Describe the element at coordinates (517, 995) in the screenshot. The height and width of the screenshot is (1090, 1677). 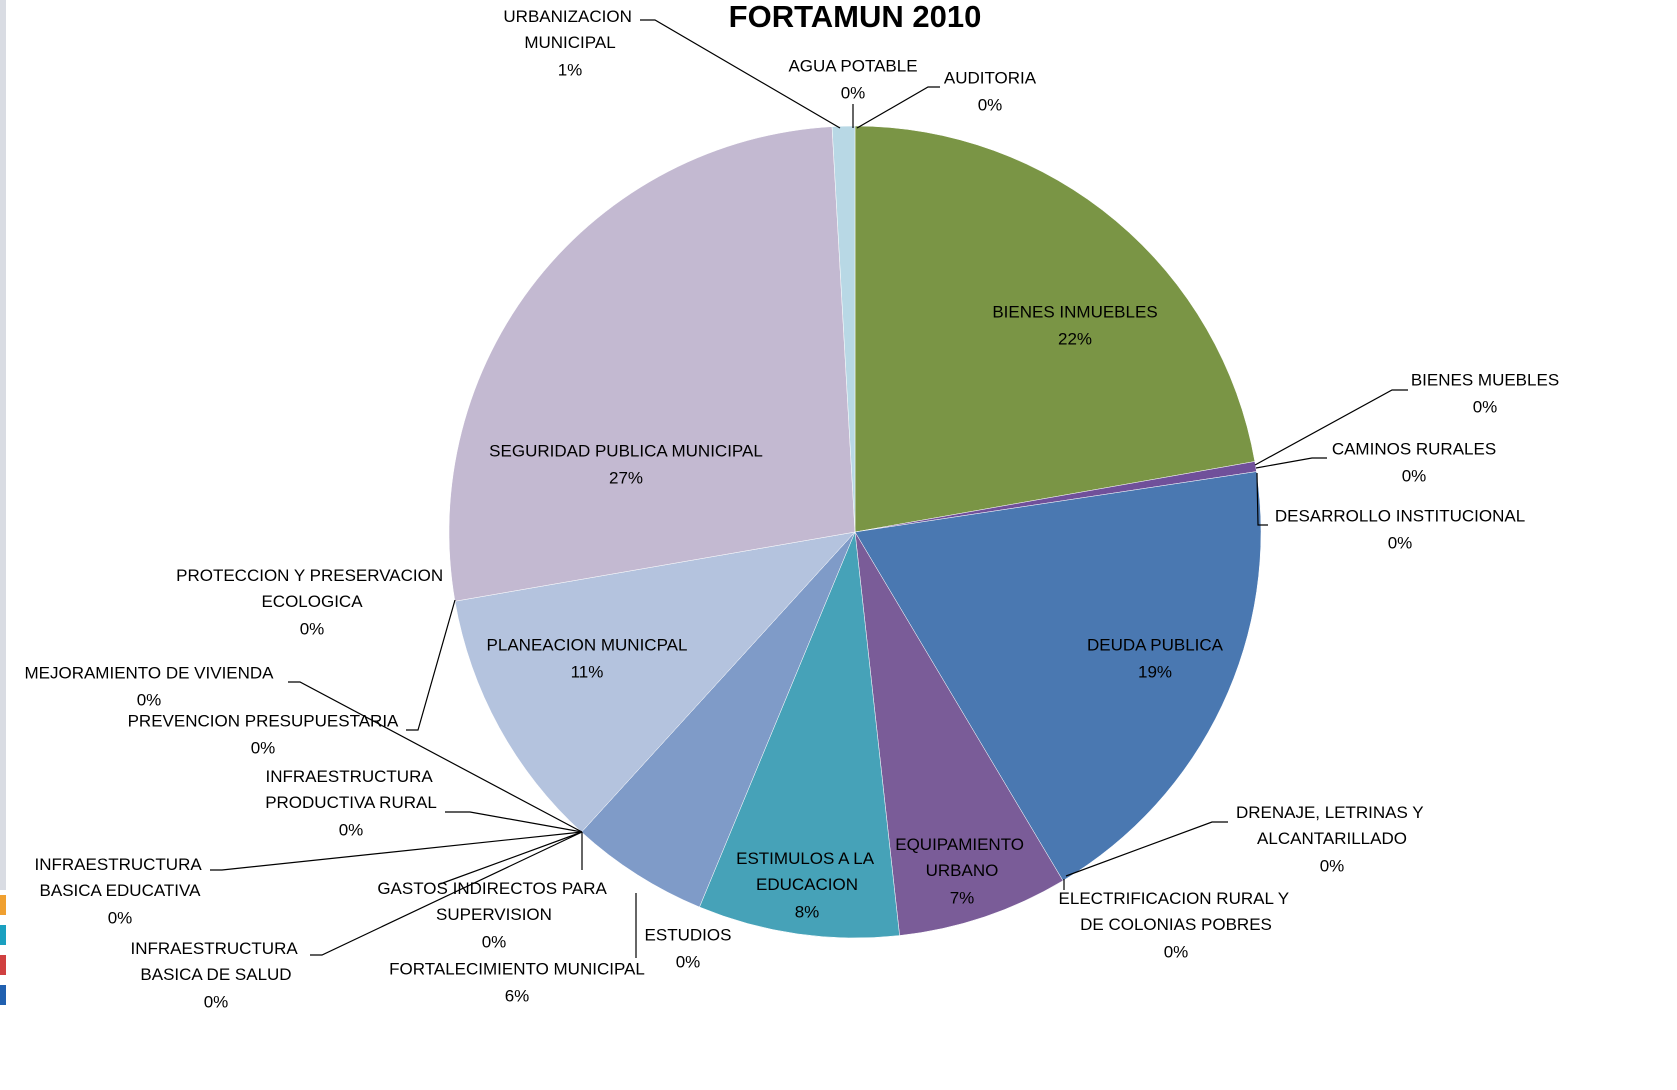
I see `slice-value-label: 6%` at that location.